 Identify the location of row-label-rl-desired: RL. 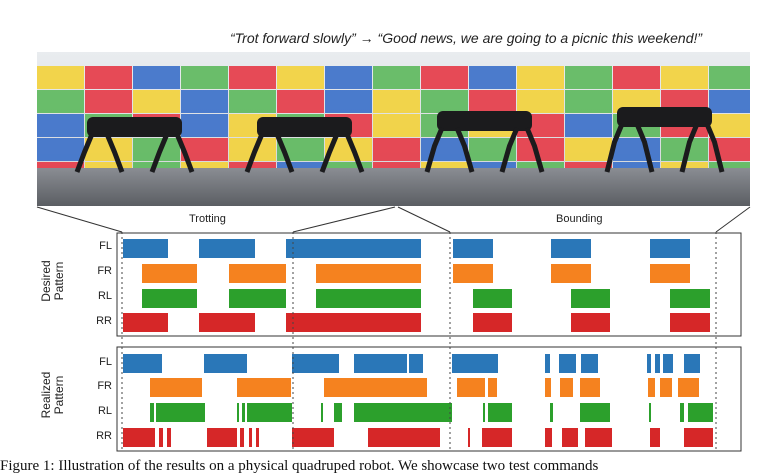
(104, 296).